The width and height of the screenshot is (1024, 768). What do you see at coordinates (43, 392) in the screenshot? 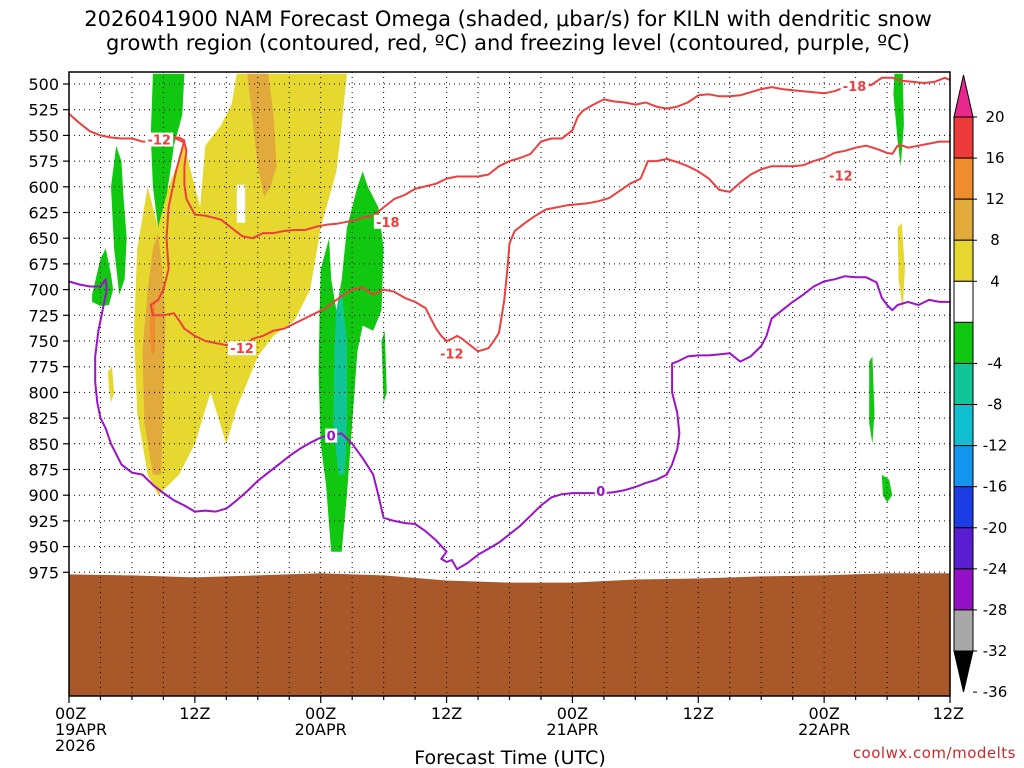
I see `y-tick-label: 800` at bounding box center [43, 392].